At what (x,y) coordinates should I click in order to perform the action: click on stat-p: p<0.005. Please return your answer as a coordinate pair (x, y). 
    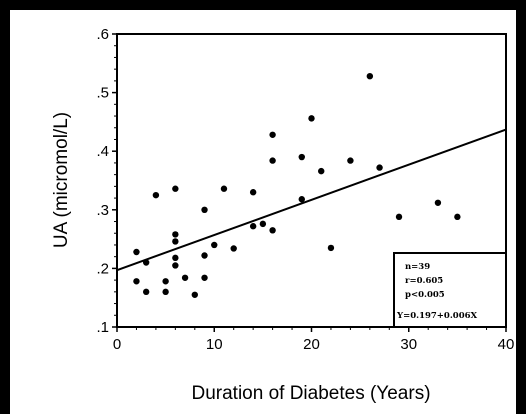
    Looking at the image, I should click on (425, 295).